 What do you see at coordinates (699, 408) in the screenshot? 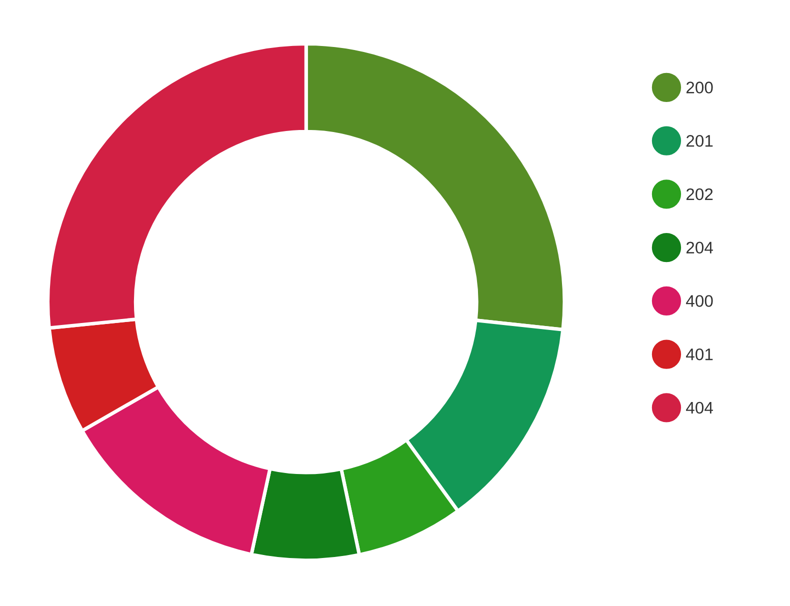
I see `legend-label: 404` at bounding box center [699, 408].